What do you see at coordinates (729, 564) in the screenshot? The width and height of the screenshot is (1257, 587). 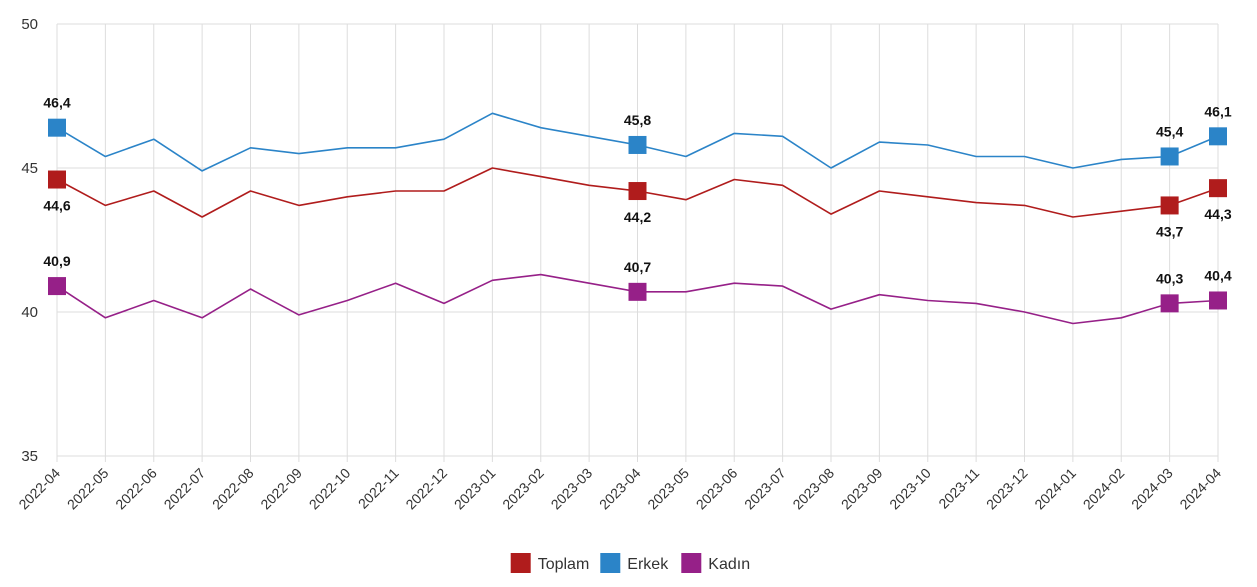 I see `legend-label: Kadın` at bounding box center [729, 564].